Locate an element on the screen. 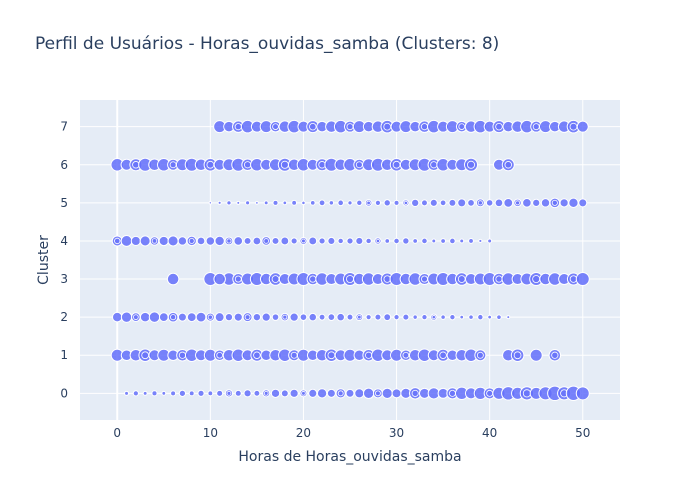 Image resolution: width=700 pixels, height=500 pixels. y-tick-label: 1 is located at coordinates (64, 355).